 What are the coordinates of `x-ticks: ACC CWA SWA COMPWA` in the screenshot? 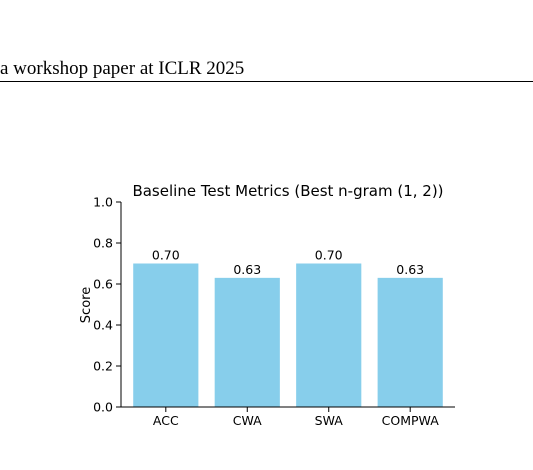 It's located at (296, 417).